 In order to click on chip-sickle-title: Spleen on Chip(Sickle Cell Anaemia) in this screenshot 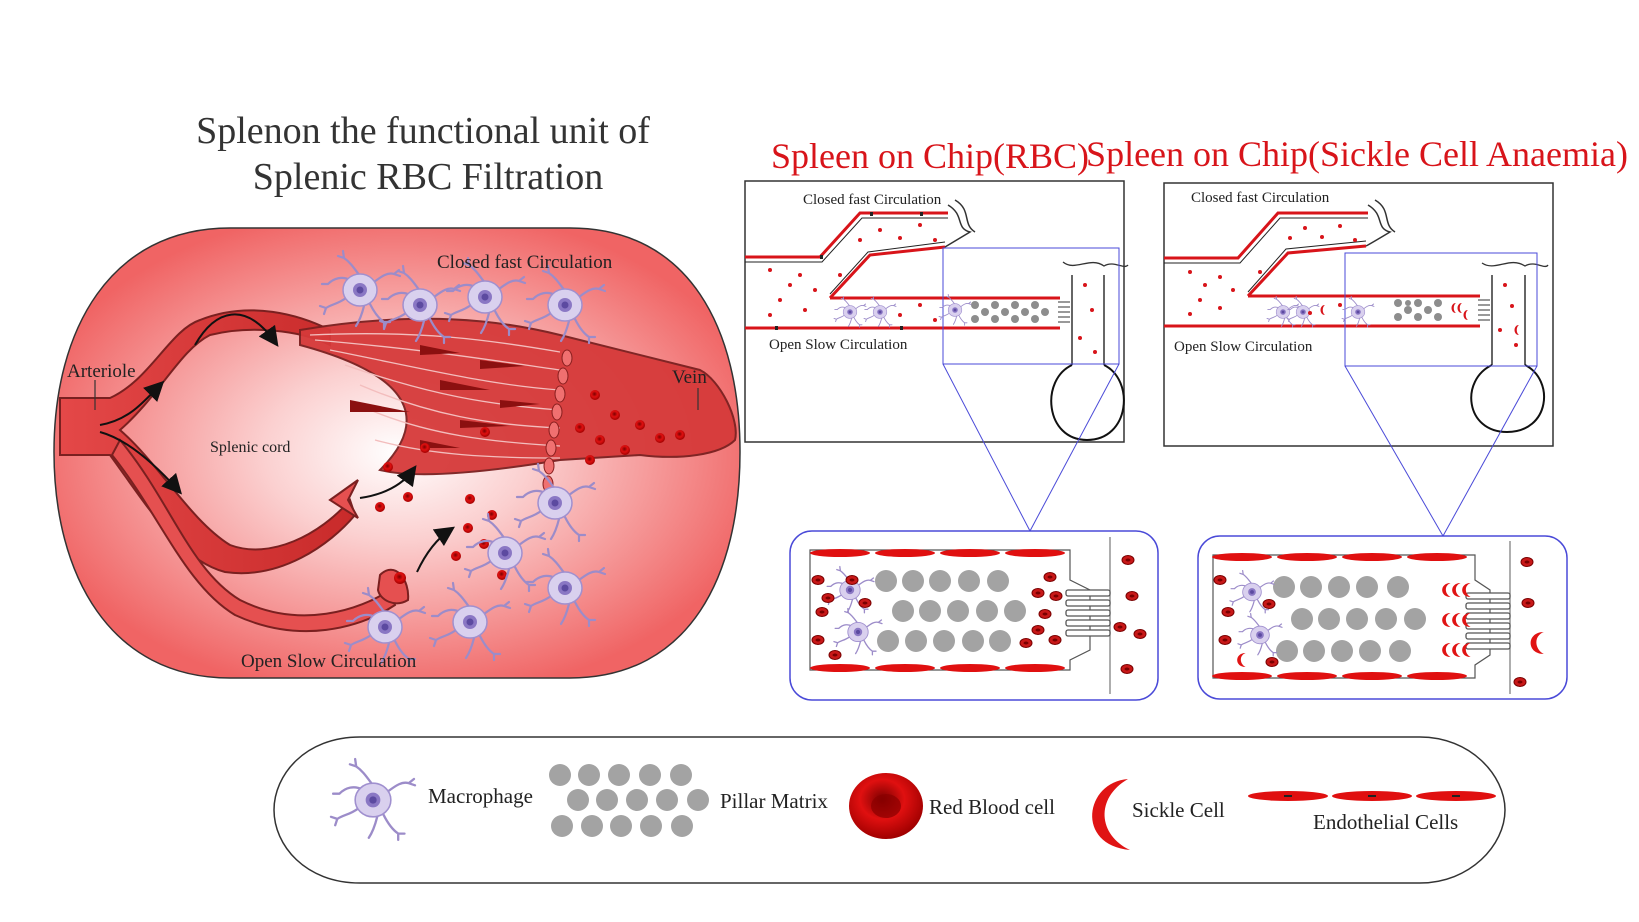, I will do `click(1357, 154)`.